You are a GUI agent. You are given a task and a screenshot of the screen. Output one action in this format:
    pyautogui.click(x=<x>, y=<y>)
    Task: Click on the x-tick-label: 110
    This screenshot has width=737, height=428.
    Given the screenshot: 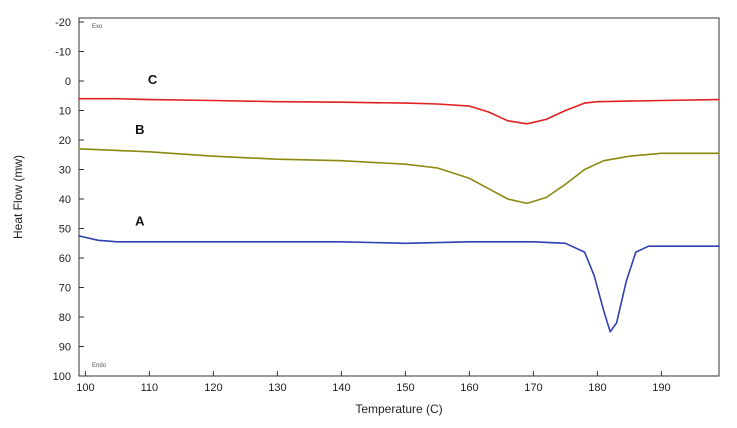 What is the action you would take?
    pyautogui.click(x=150, y=388)
    